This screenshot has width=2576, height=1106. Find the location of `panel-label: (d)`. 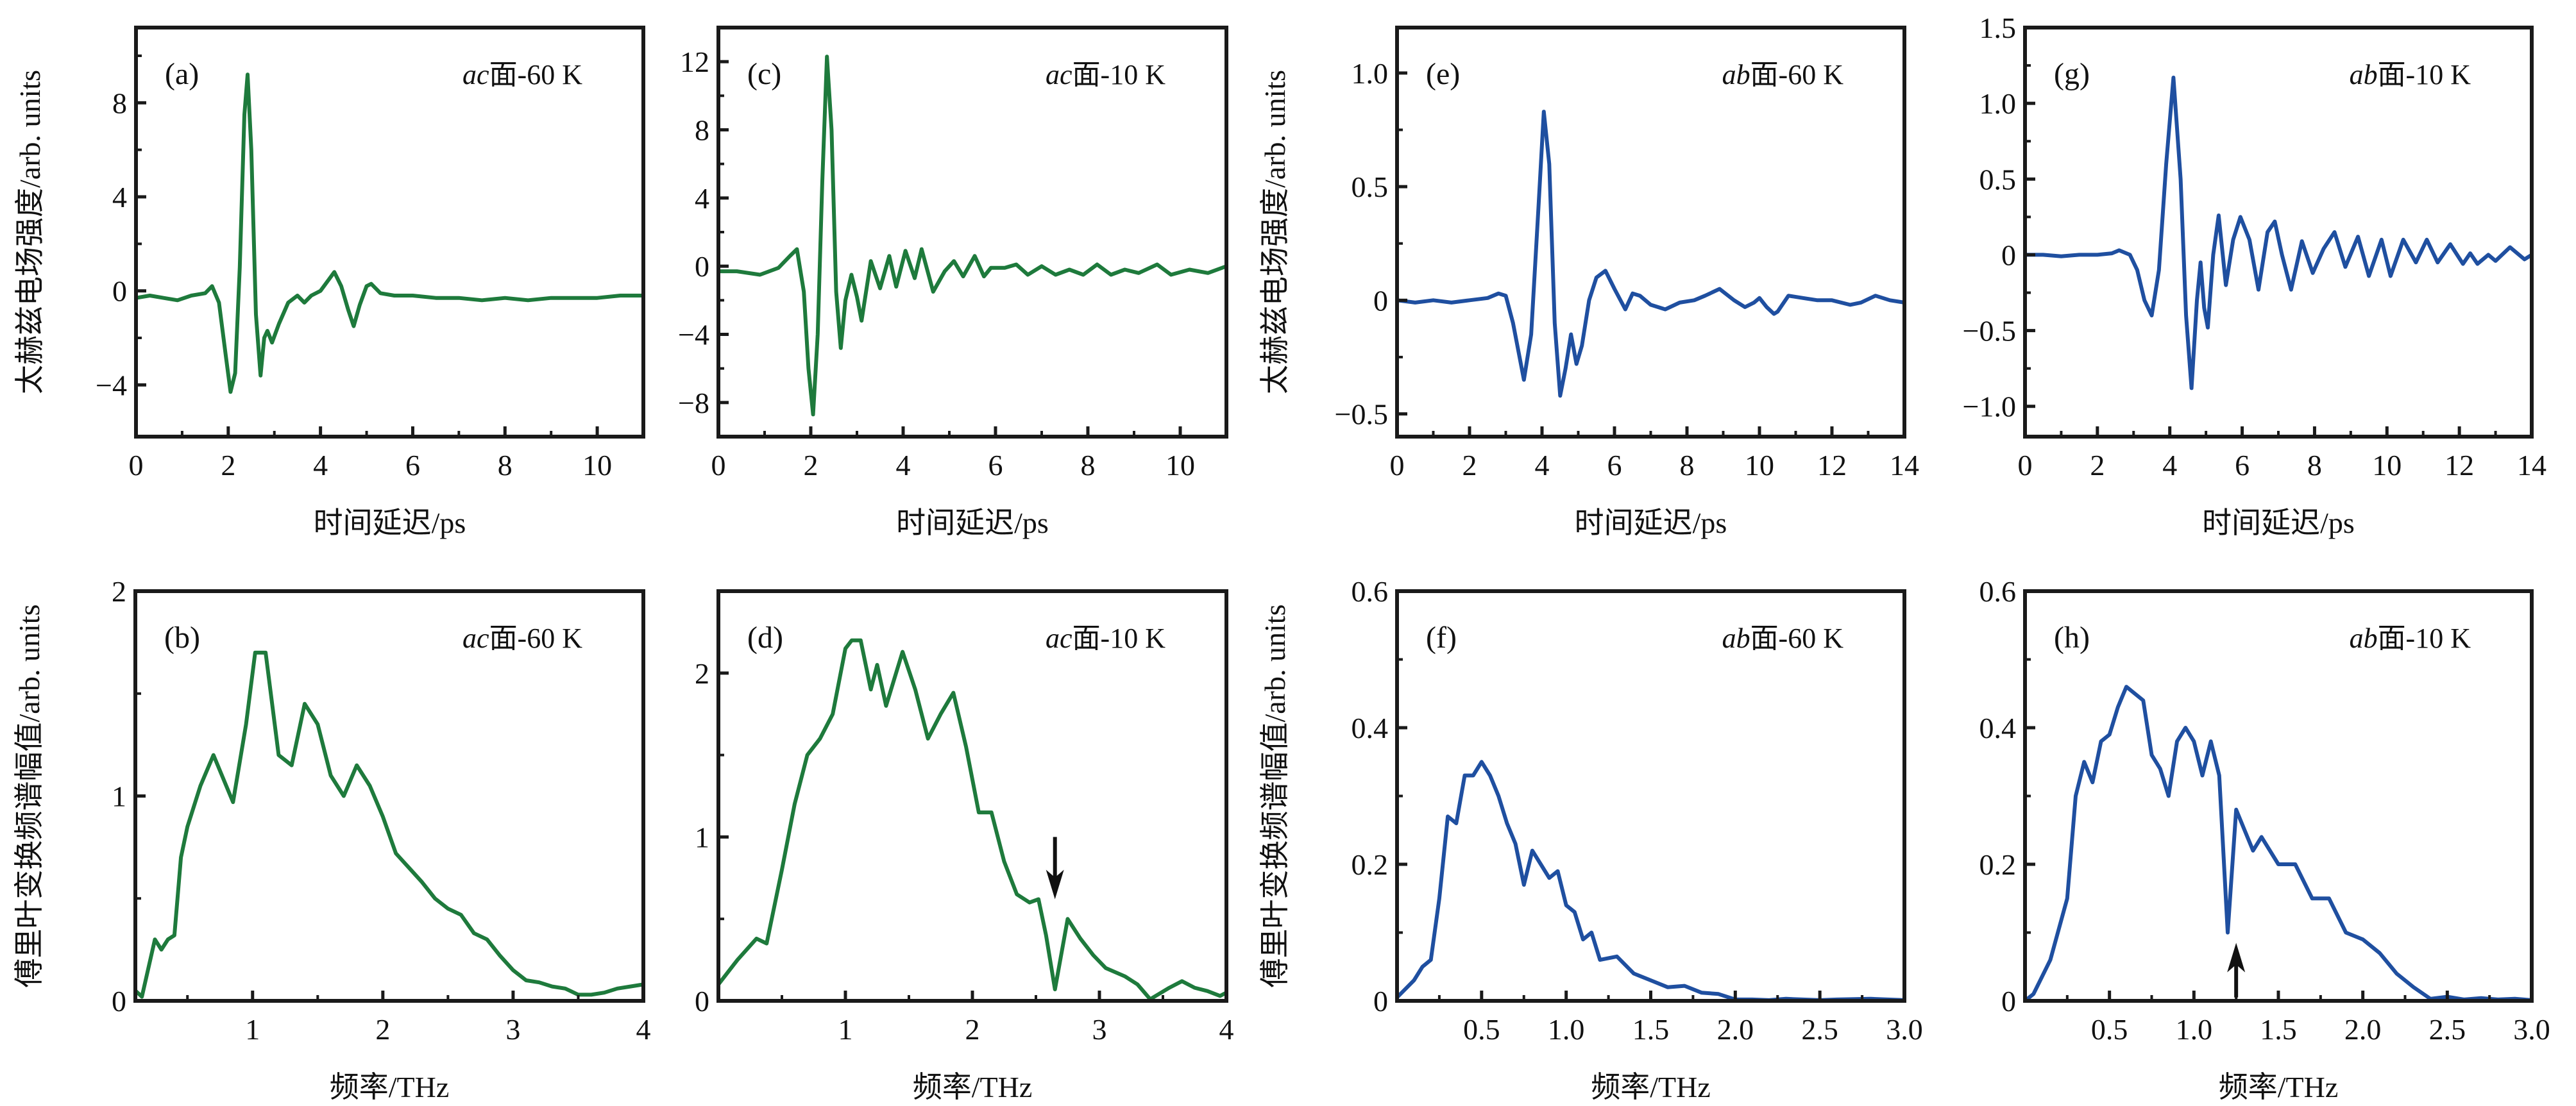

panel-label: (d) is located at coordinates (765, 638).